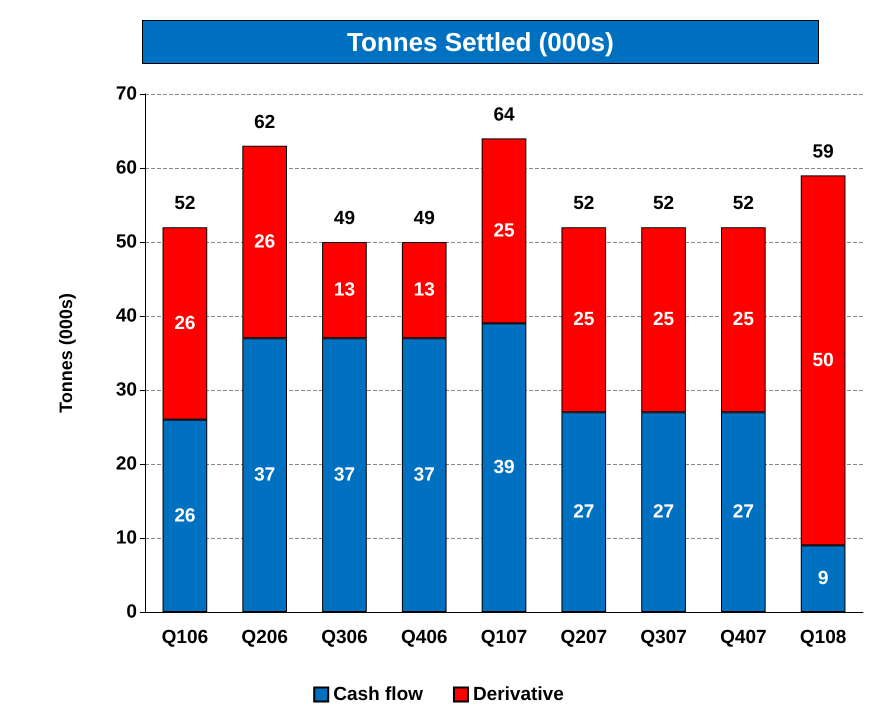 The height and width of the screenshot is (717, 877). What do you see at coordinates (265, 122) in the screenshot?
I see `total-label: 62` at bounding box center [265, 122].